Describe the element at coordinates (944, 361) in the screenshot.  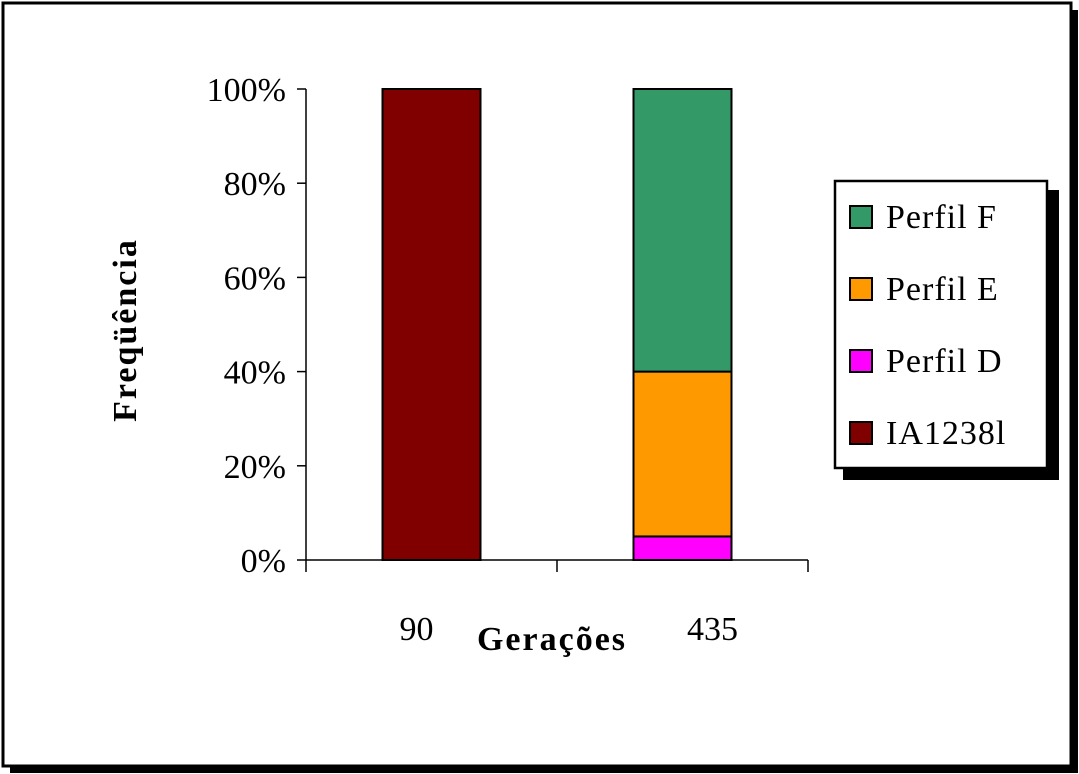
I see `legend-label: Perfil D` at that location.